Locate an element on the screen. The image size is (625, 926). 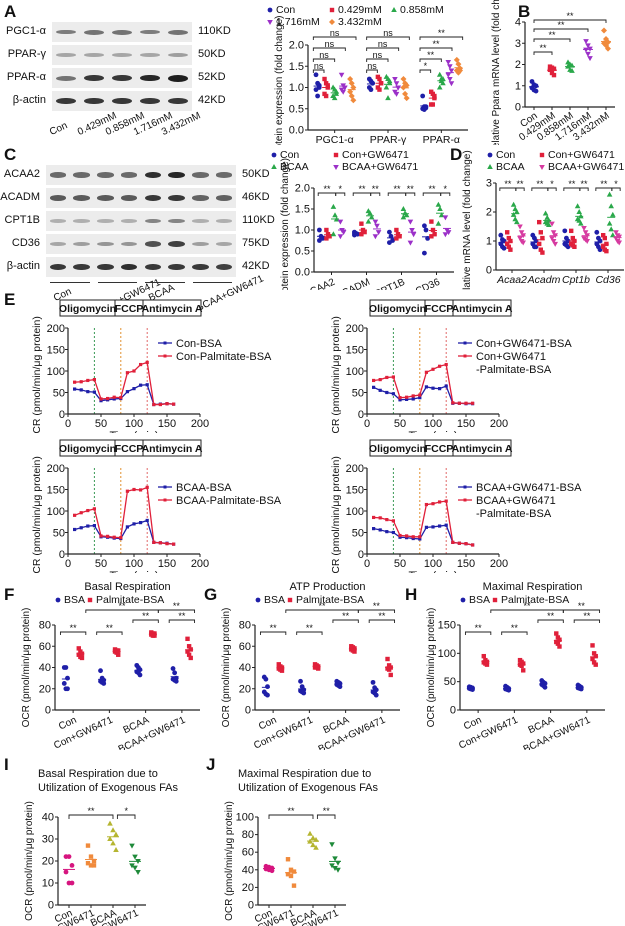
x-tick-label: Cpt1b is located at coordinates (576, 280).